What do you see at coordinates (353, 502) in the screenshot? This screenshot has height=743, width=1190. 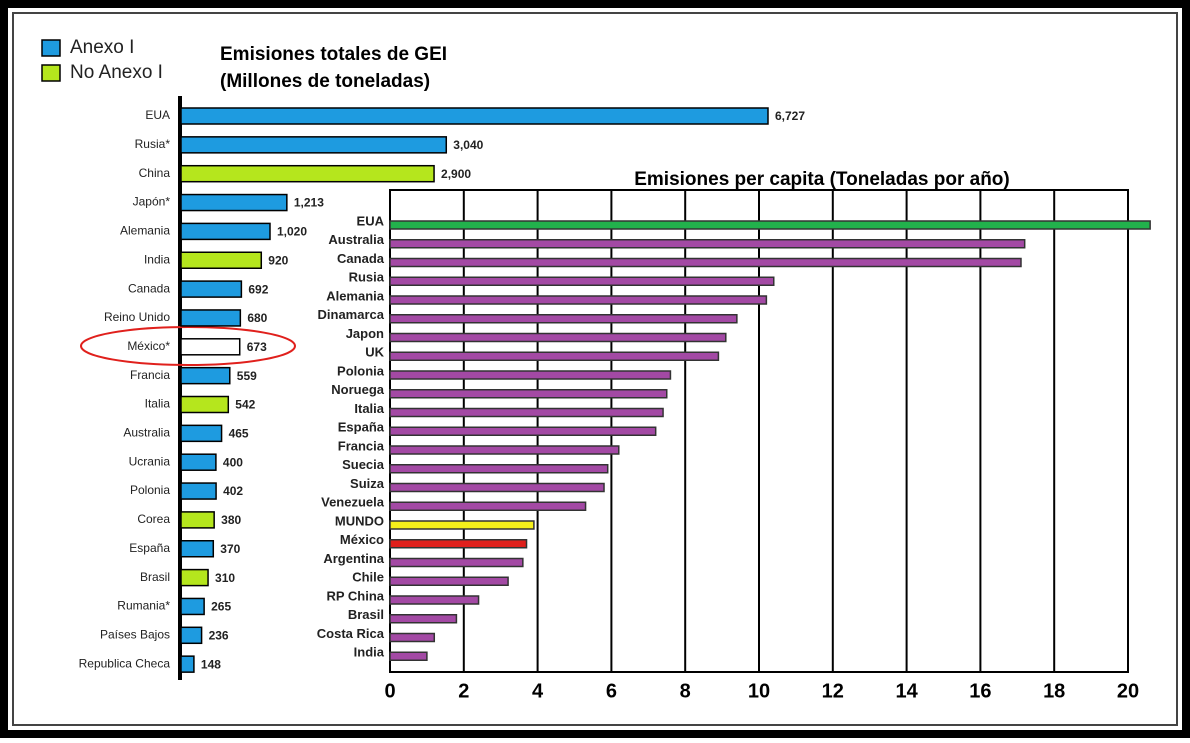 I see `category-label: Venezuela` at bounding box center [353, 502].